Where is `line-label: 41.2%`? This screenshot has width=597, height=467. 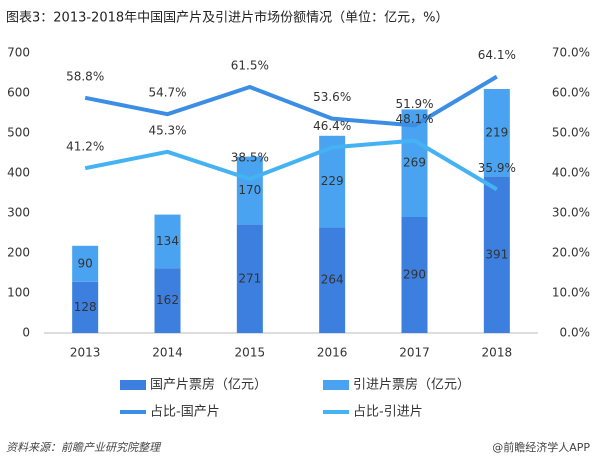
line-label: 41.2% is located at coordinates (85, 147).